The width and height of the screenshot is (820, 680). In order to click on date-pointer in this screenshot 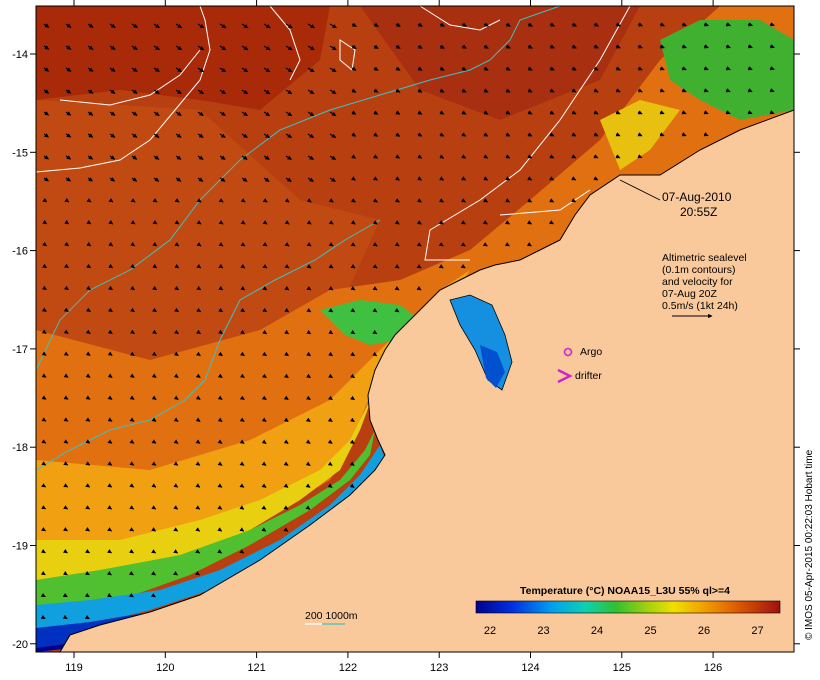, I will do `click(640, 190)`.